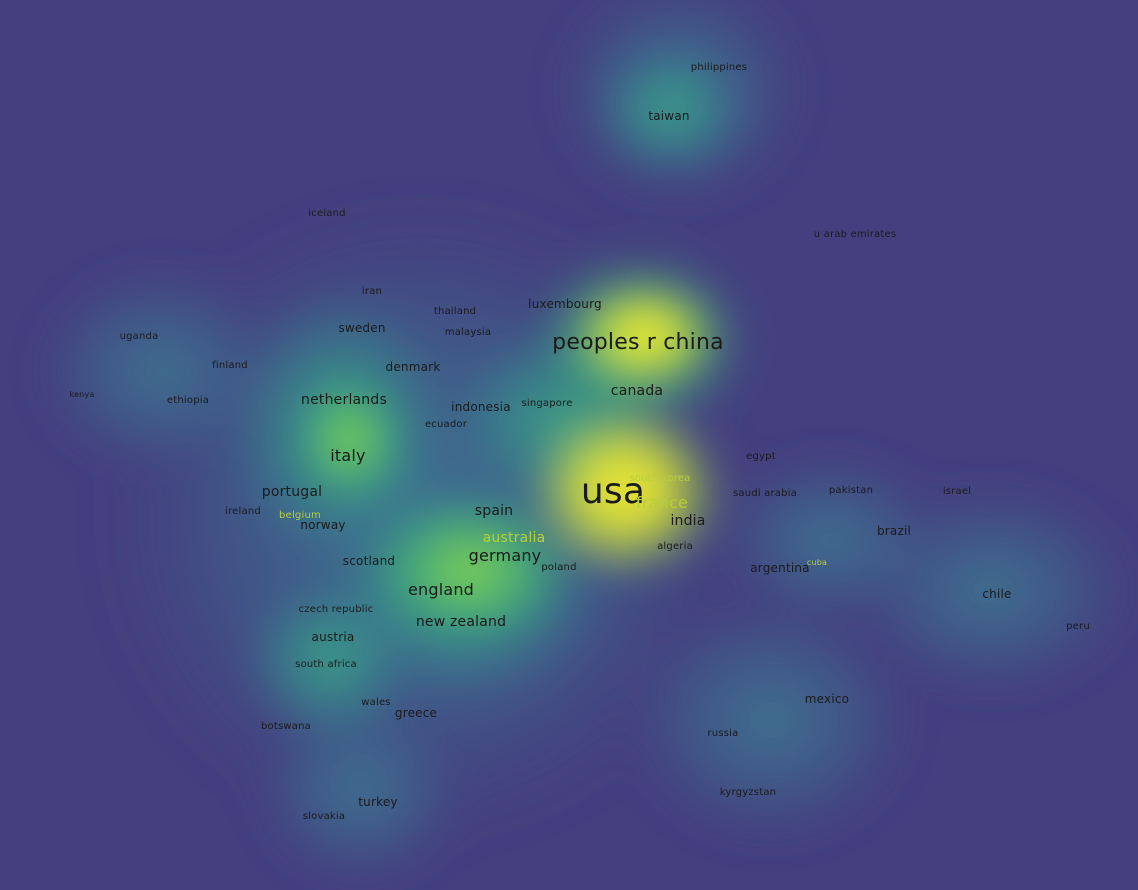 The height and width of the screenshot is (890, 1138). I want to click on country-label-kyrgyzstan: kyrgyzstan, so click(748, 792).